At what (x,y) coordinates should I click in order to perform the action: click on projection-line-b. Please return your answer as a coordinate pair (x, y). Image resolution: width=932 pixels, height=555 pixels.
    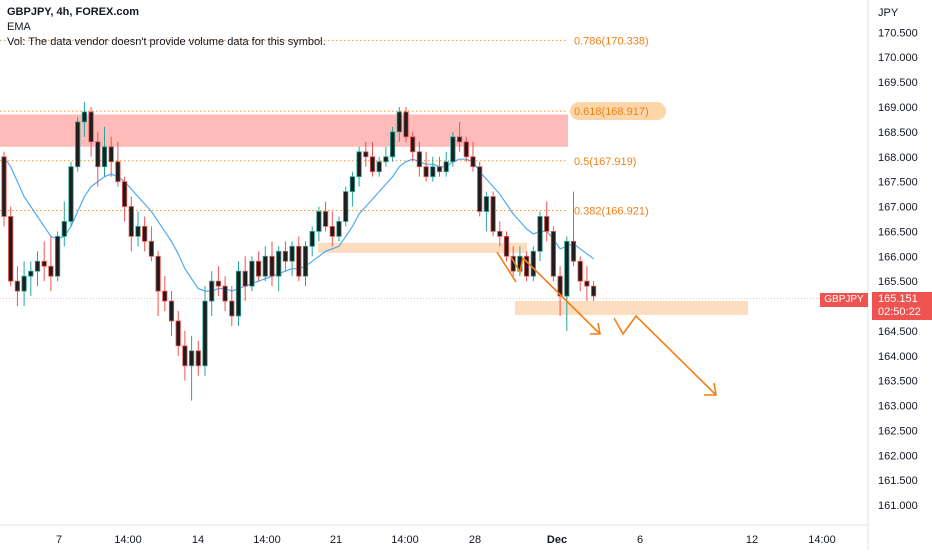
    Looking at the image, I should click on (517, 265).